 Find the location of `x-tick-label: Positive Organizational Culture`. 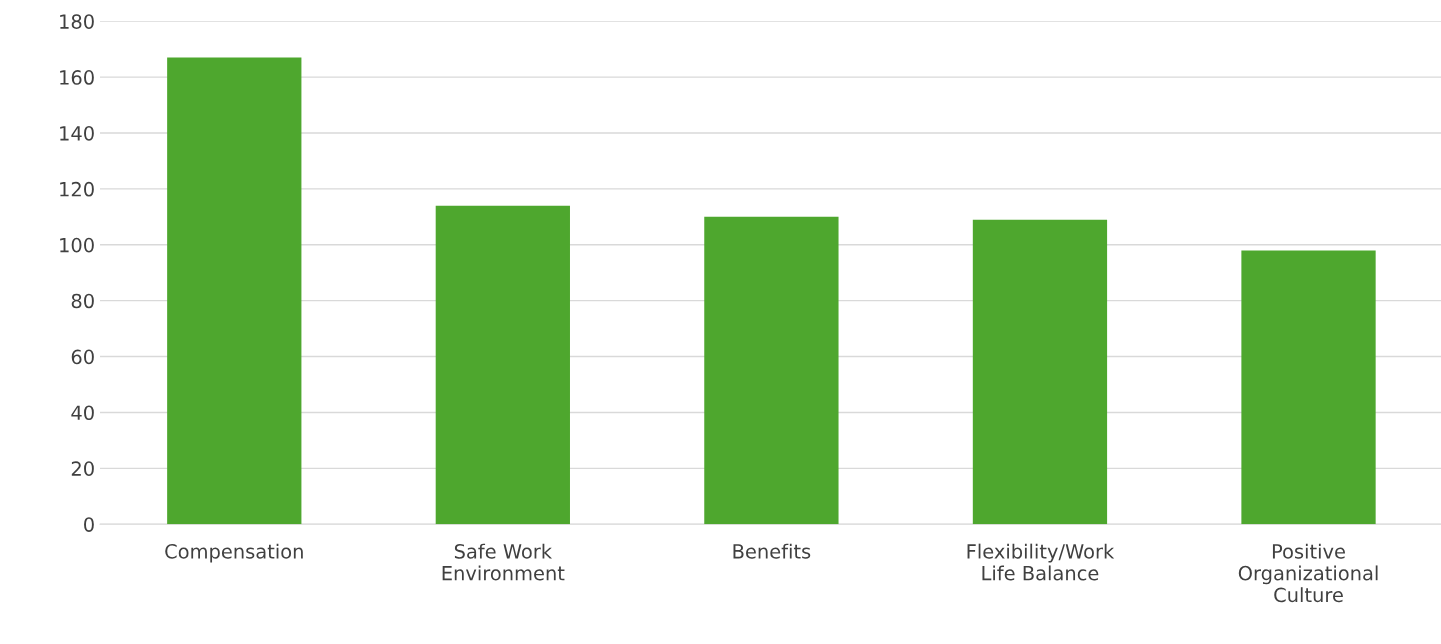

x-tick-label: Positive Organizational Culture is located at coordinates (1308, 573).